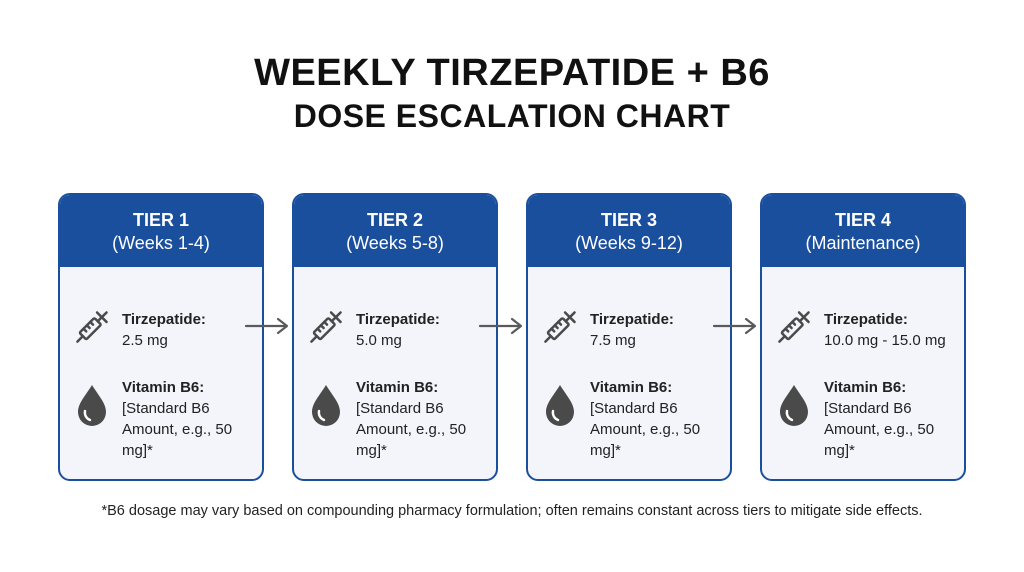 This screenshot has width=1024, height=572. Describe the element at coordinates (628, 220) in the screenshot. I see `tier-name: TIER 3` at that location.